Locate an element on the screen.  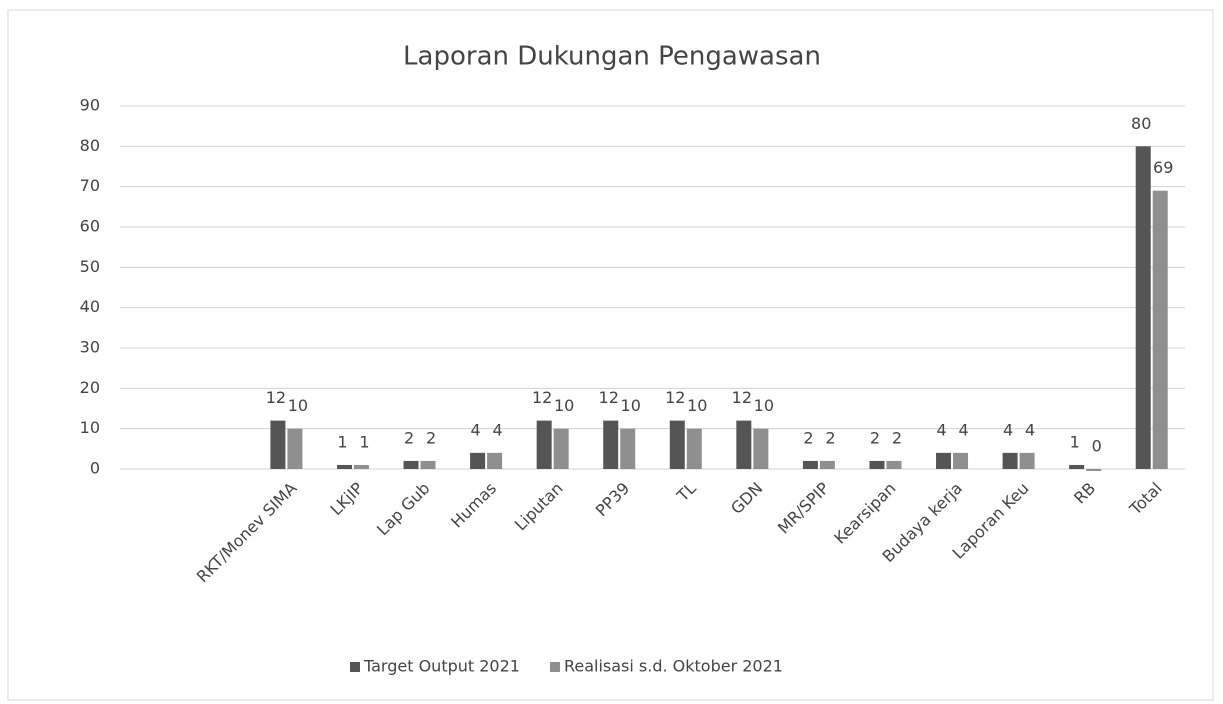
legend-label: Realisasi s.d. Oktober 2021 is located at coordinates (673, 666).